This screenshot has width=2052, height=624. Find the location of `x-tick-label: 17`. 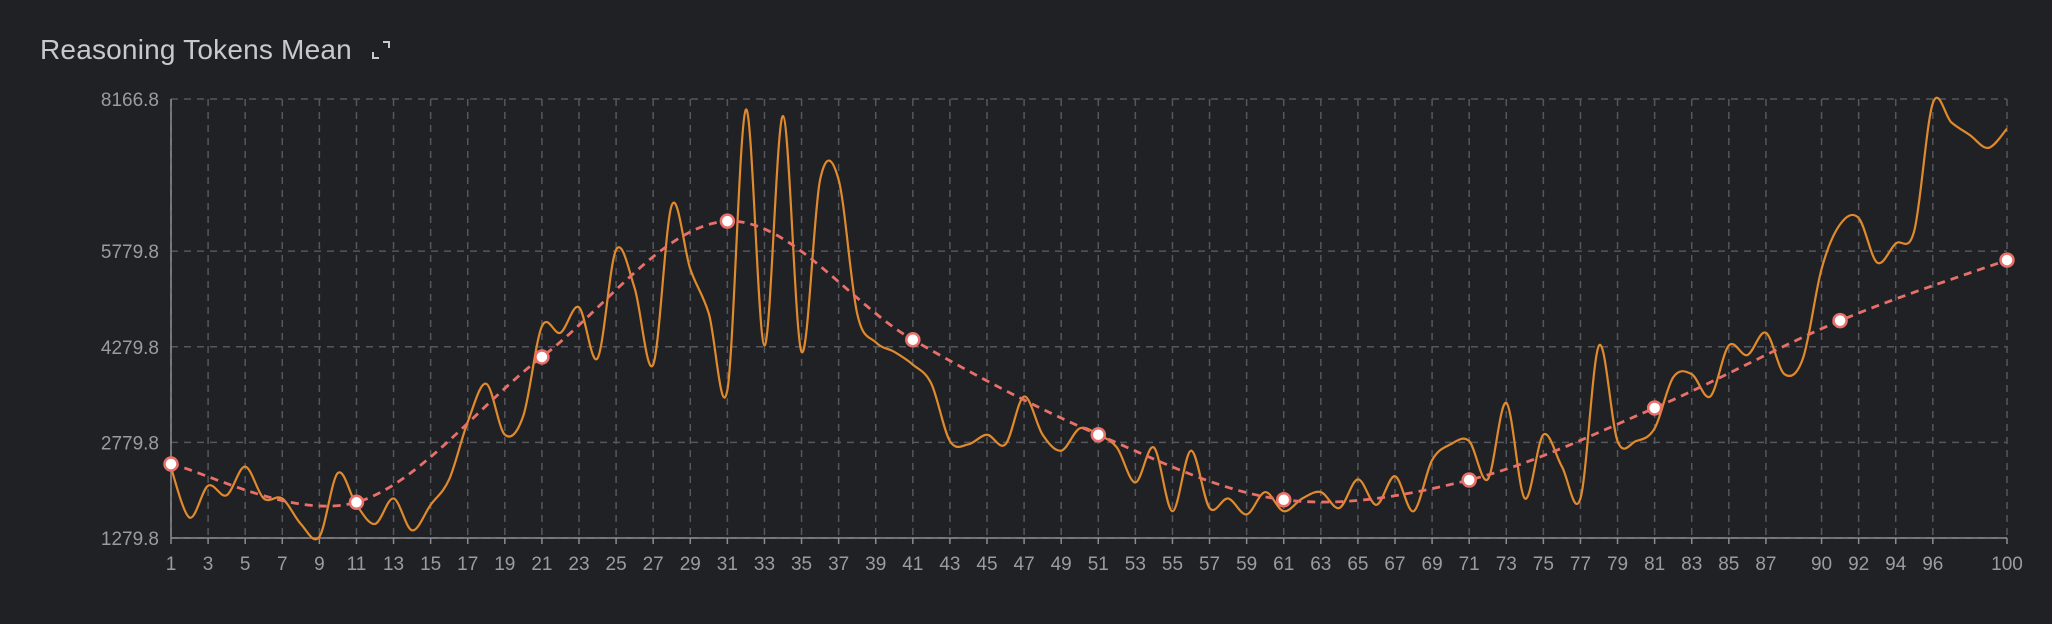

x-tick-label: 17 is located at coordinates (467, 564).